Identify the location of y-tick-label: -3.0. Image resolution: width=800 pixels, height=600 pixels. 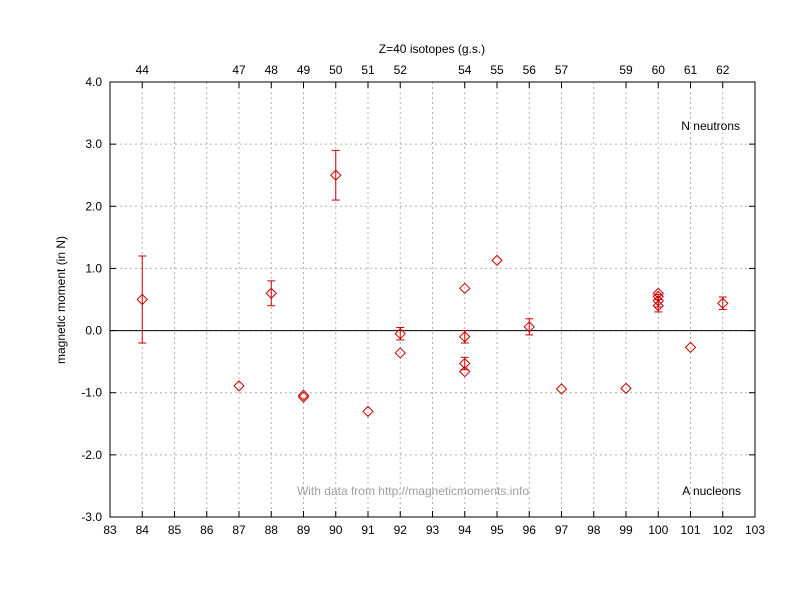
(91, 517).